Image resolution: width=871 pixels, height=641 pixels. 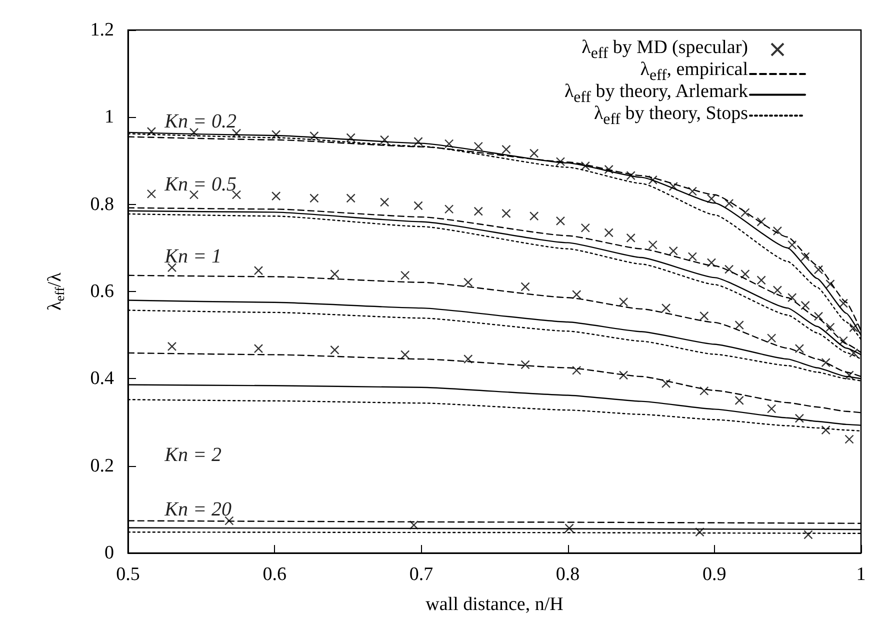 I want to click on y-tick-label: 0.2, so click(x=102, y=465).